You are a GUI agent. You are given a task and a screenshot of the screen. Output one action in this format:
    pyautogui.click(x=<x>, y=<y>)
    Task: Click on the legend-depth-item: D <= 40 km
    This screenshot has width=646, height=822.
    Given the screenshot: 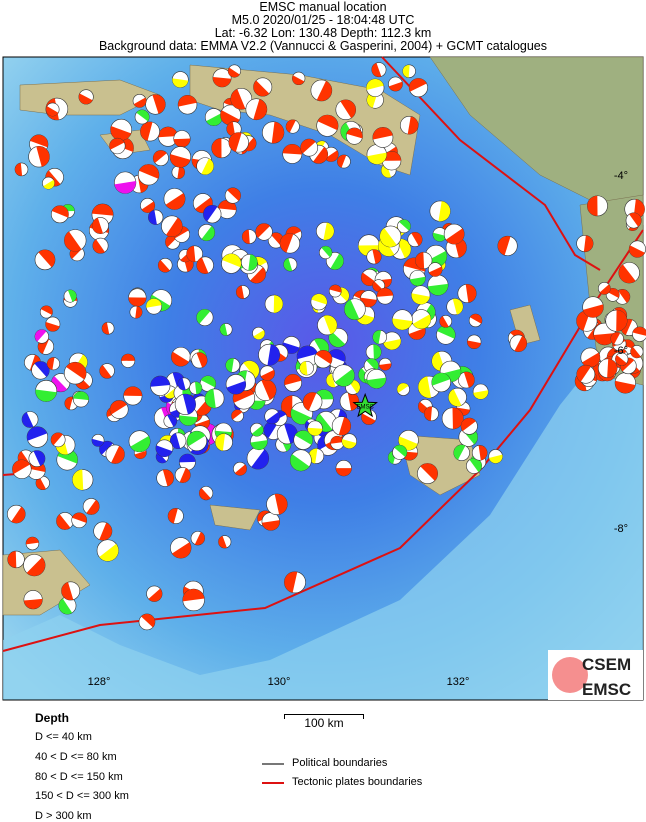 What is the action you would take?
    pyautogui.click(x=63, y=737)
    